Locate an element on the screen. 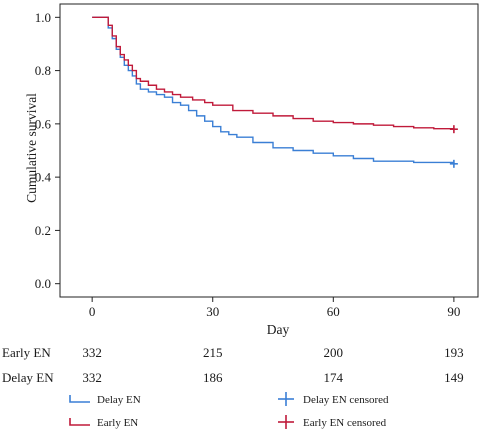 The width and height of the screenshot is (485, 434). legend-label: Early EN censored is located at coordinates (345, 423).